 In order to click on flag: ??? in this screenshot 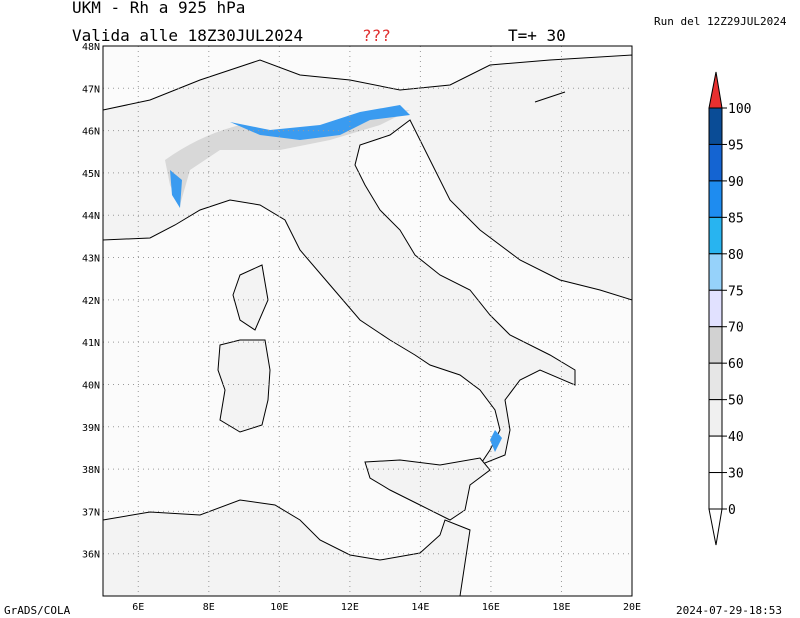, I will do `click(376, 35)`.